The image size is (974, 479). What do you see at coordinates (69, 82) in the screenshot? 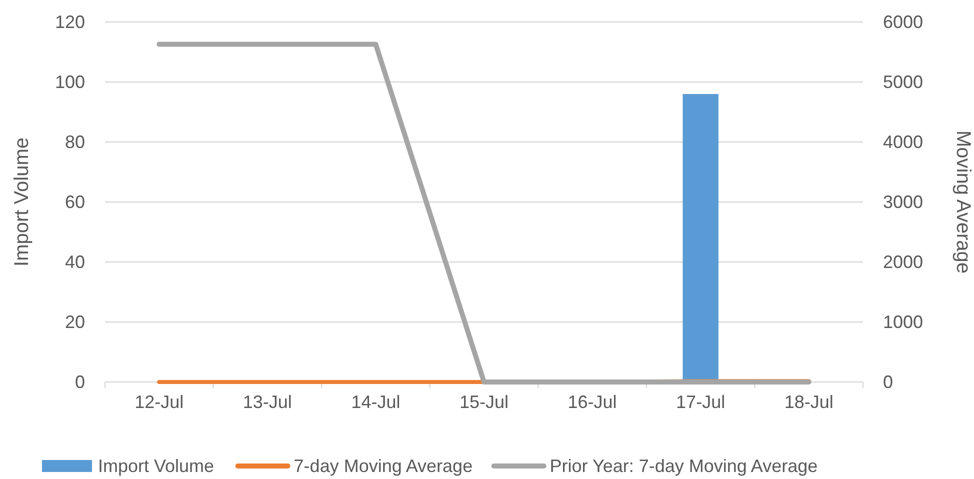
I see `y-tick-label: 100` at bounding box center [69, 82].